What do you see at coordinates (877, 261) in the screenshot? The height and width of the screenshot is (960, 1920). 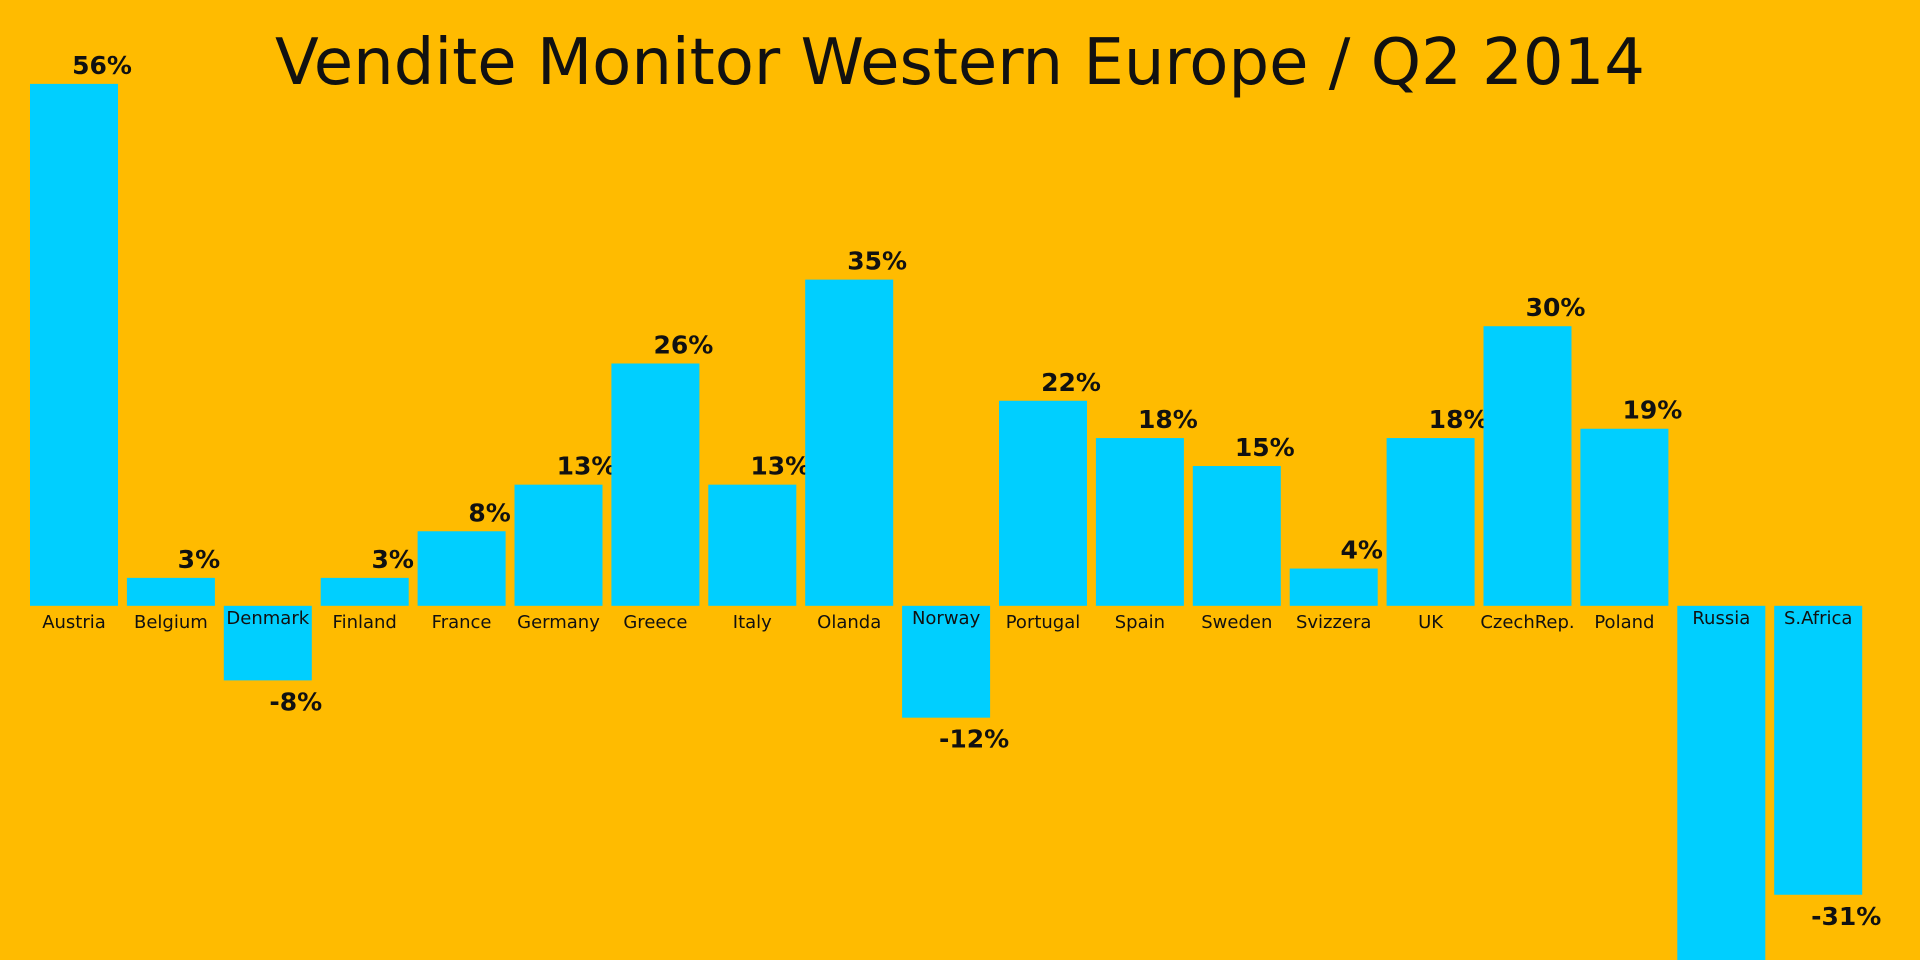 I see `value-label: 35%` at bounding box center [877, 261].